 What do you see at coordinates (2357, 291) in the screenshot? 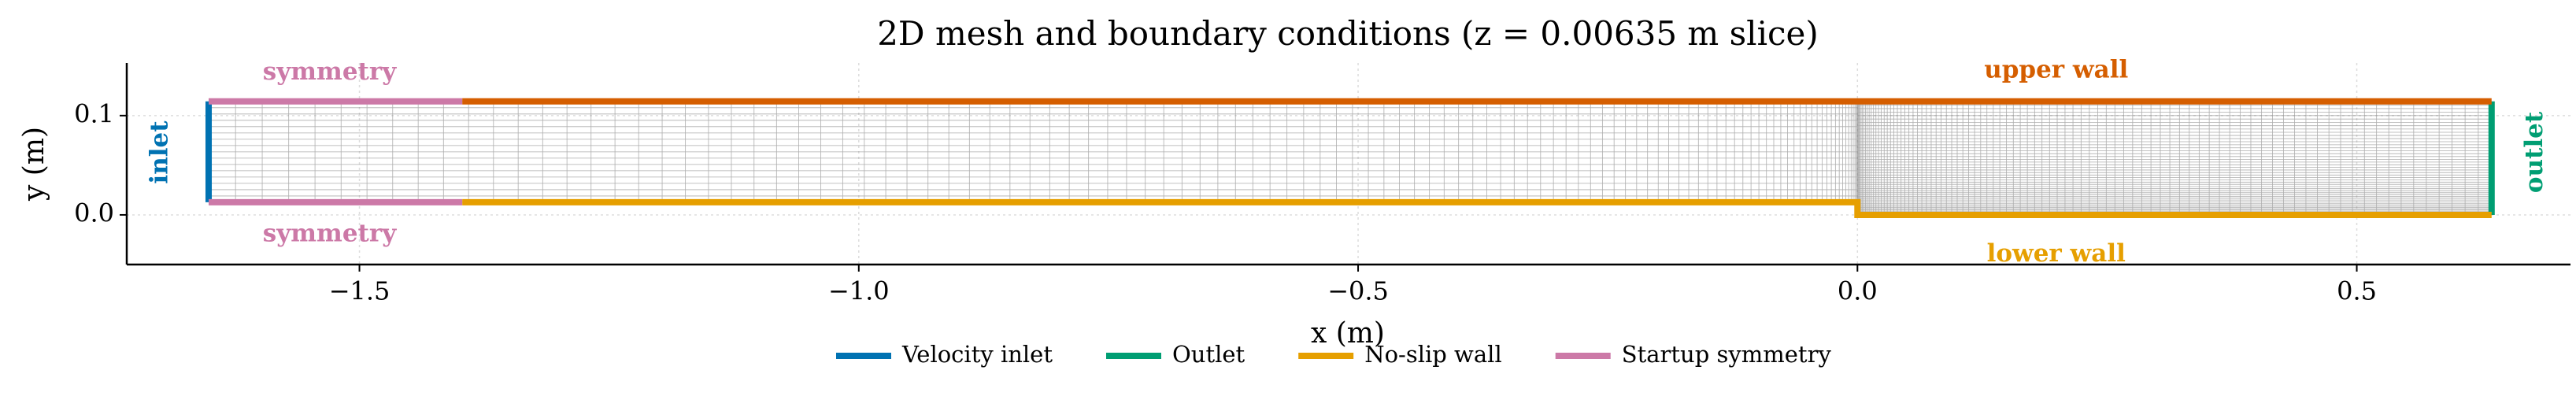
I see `x-tick-label: 0.5` at bounding box center [2357, 291].